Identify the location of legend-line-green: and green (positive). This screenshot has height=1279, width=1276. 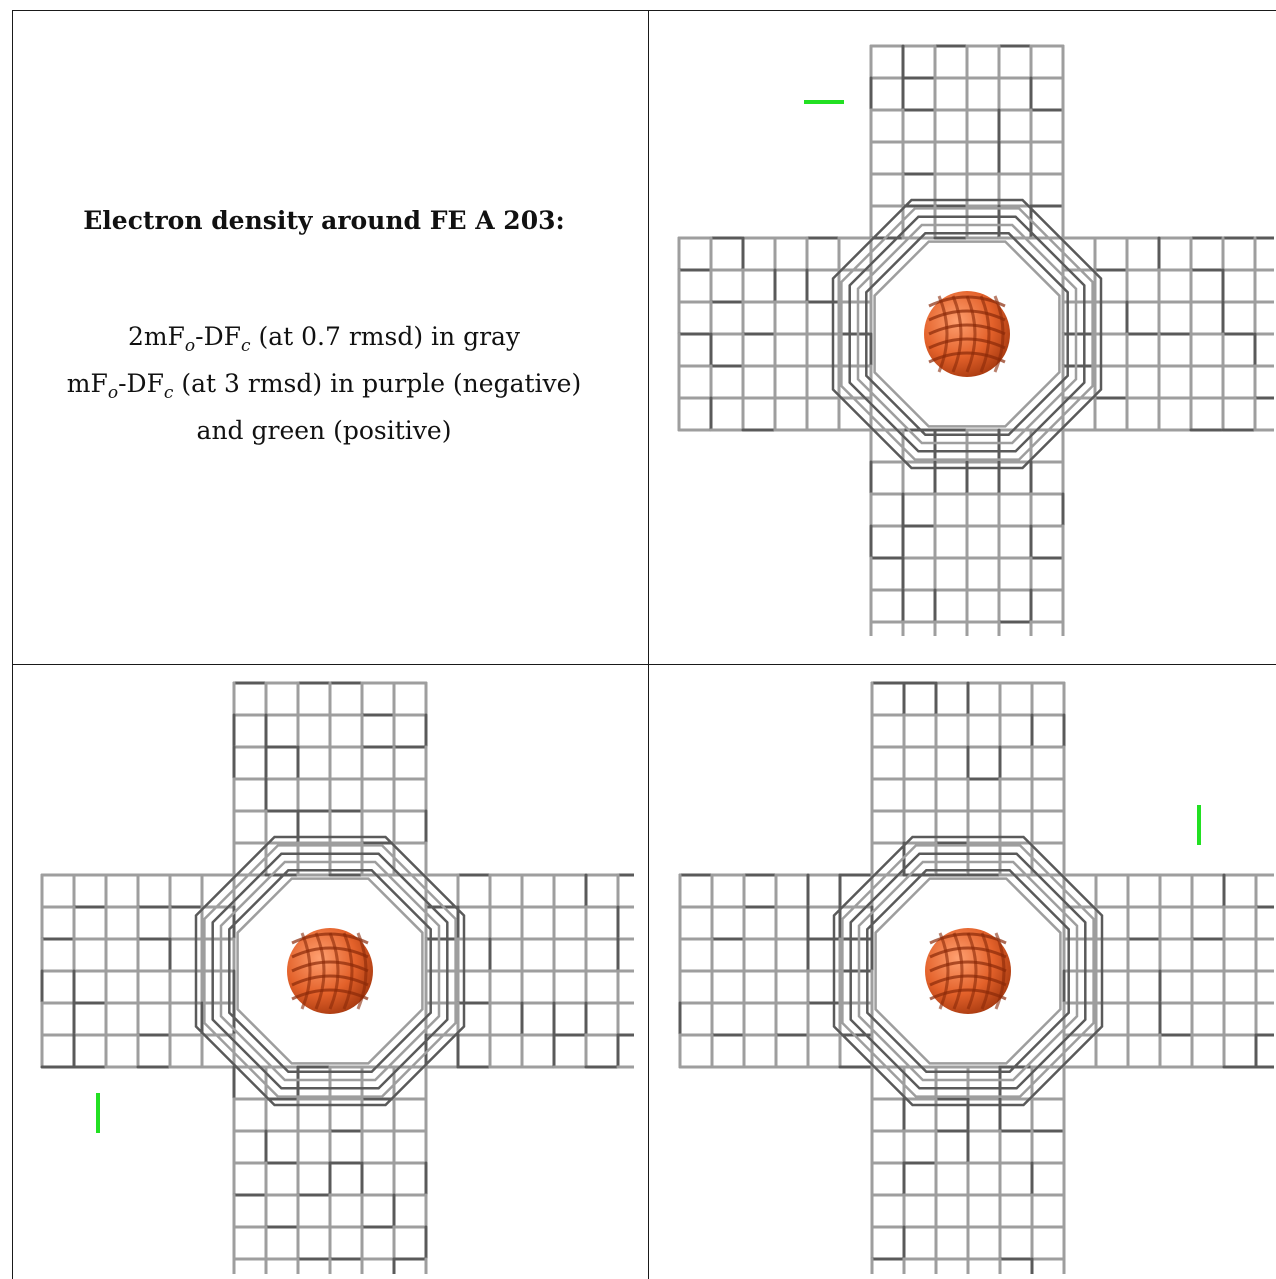
(324, 430).